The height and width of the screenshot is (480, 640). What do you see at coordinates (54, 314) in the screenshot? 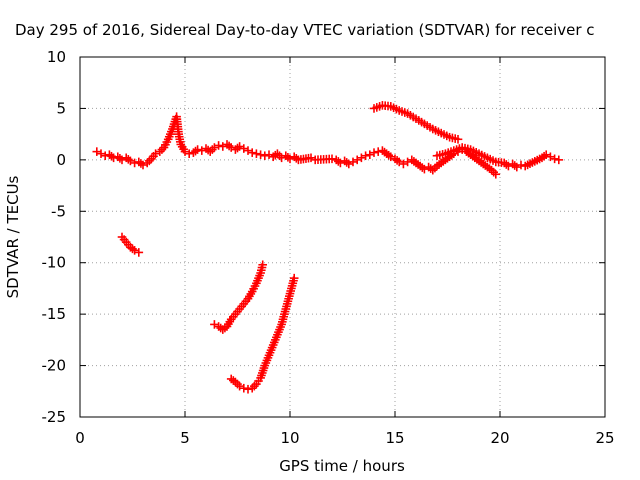
I see `y-tick-label: -15` at bounding box center [54, 314].